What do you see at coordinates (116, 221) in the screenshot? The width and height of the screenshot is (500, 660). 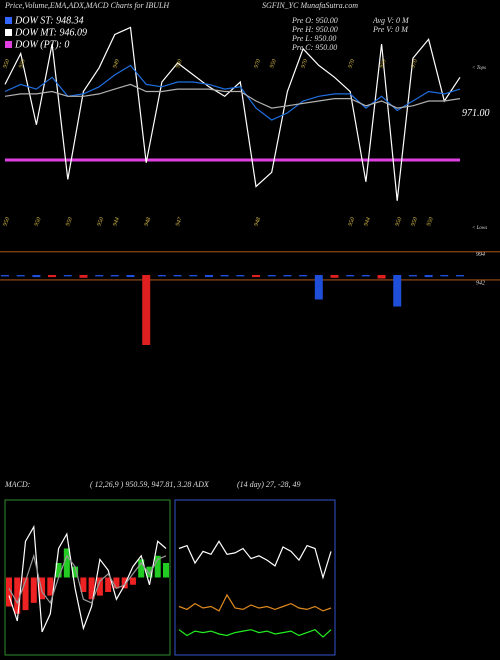 I see `pivot-label: 944` at bounding box center [116, 221].